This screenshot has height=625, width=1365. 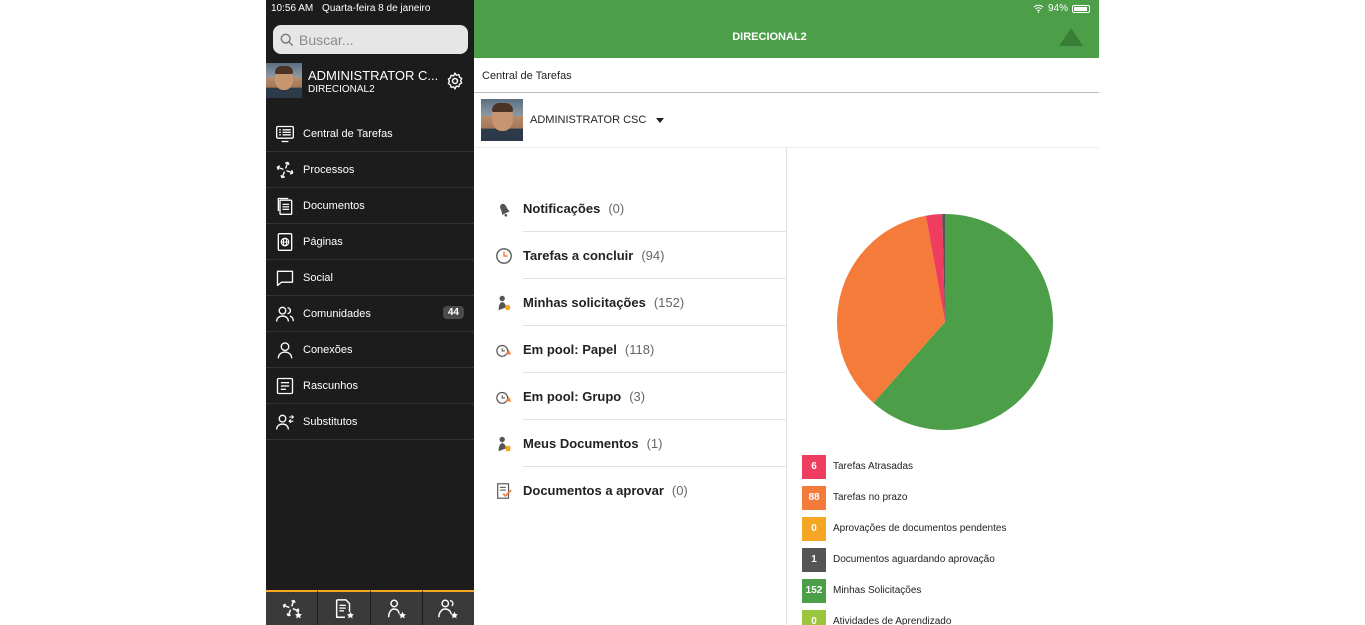 I want to click on status-bar-right: 94%, so click(x=1061, y=8).